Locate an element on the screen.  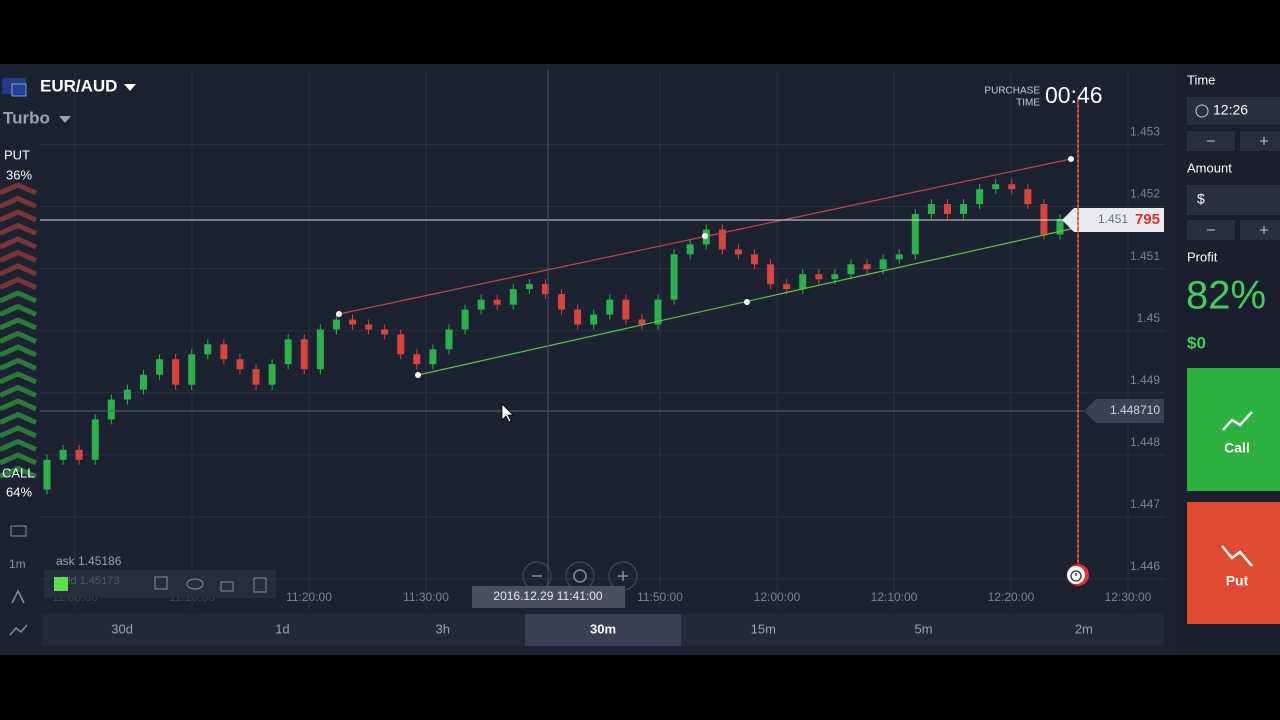
time-value: 12:26 is located at coordinates (1230, 110).